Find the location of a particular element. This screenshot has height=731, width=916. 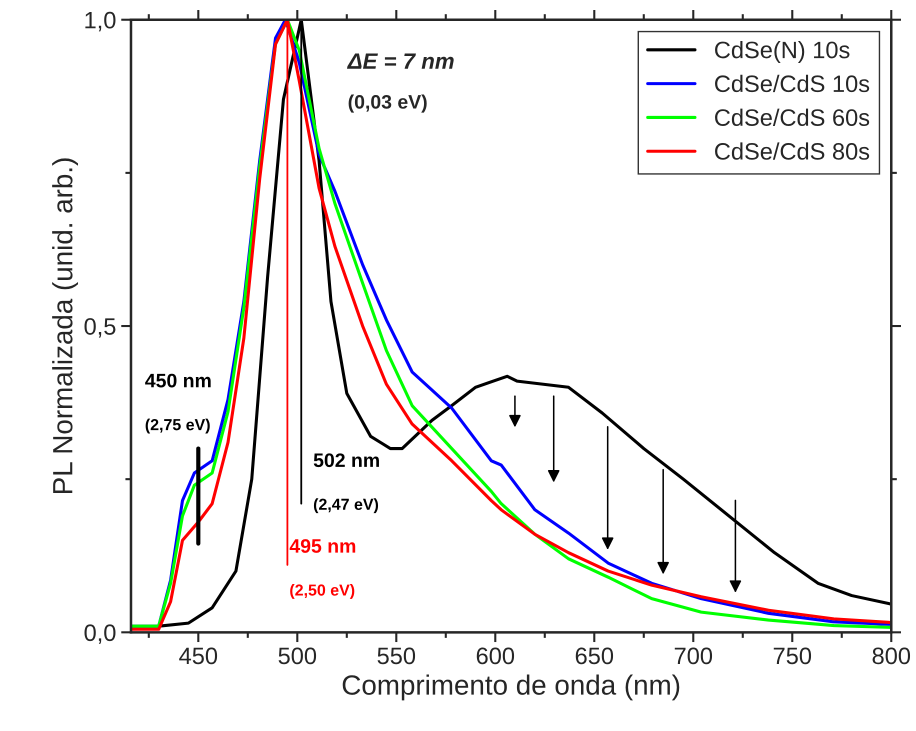

y-tick-label: 1,0 is located at coordinates (100, 22).